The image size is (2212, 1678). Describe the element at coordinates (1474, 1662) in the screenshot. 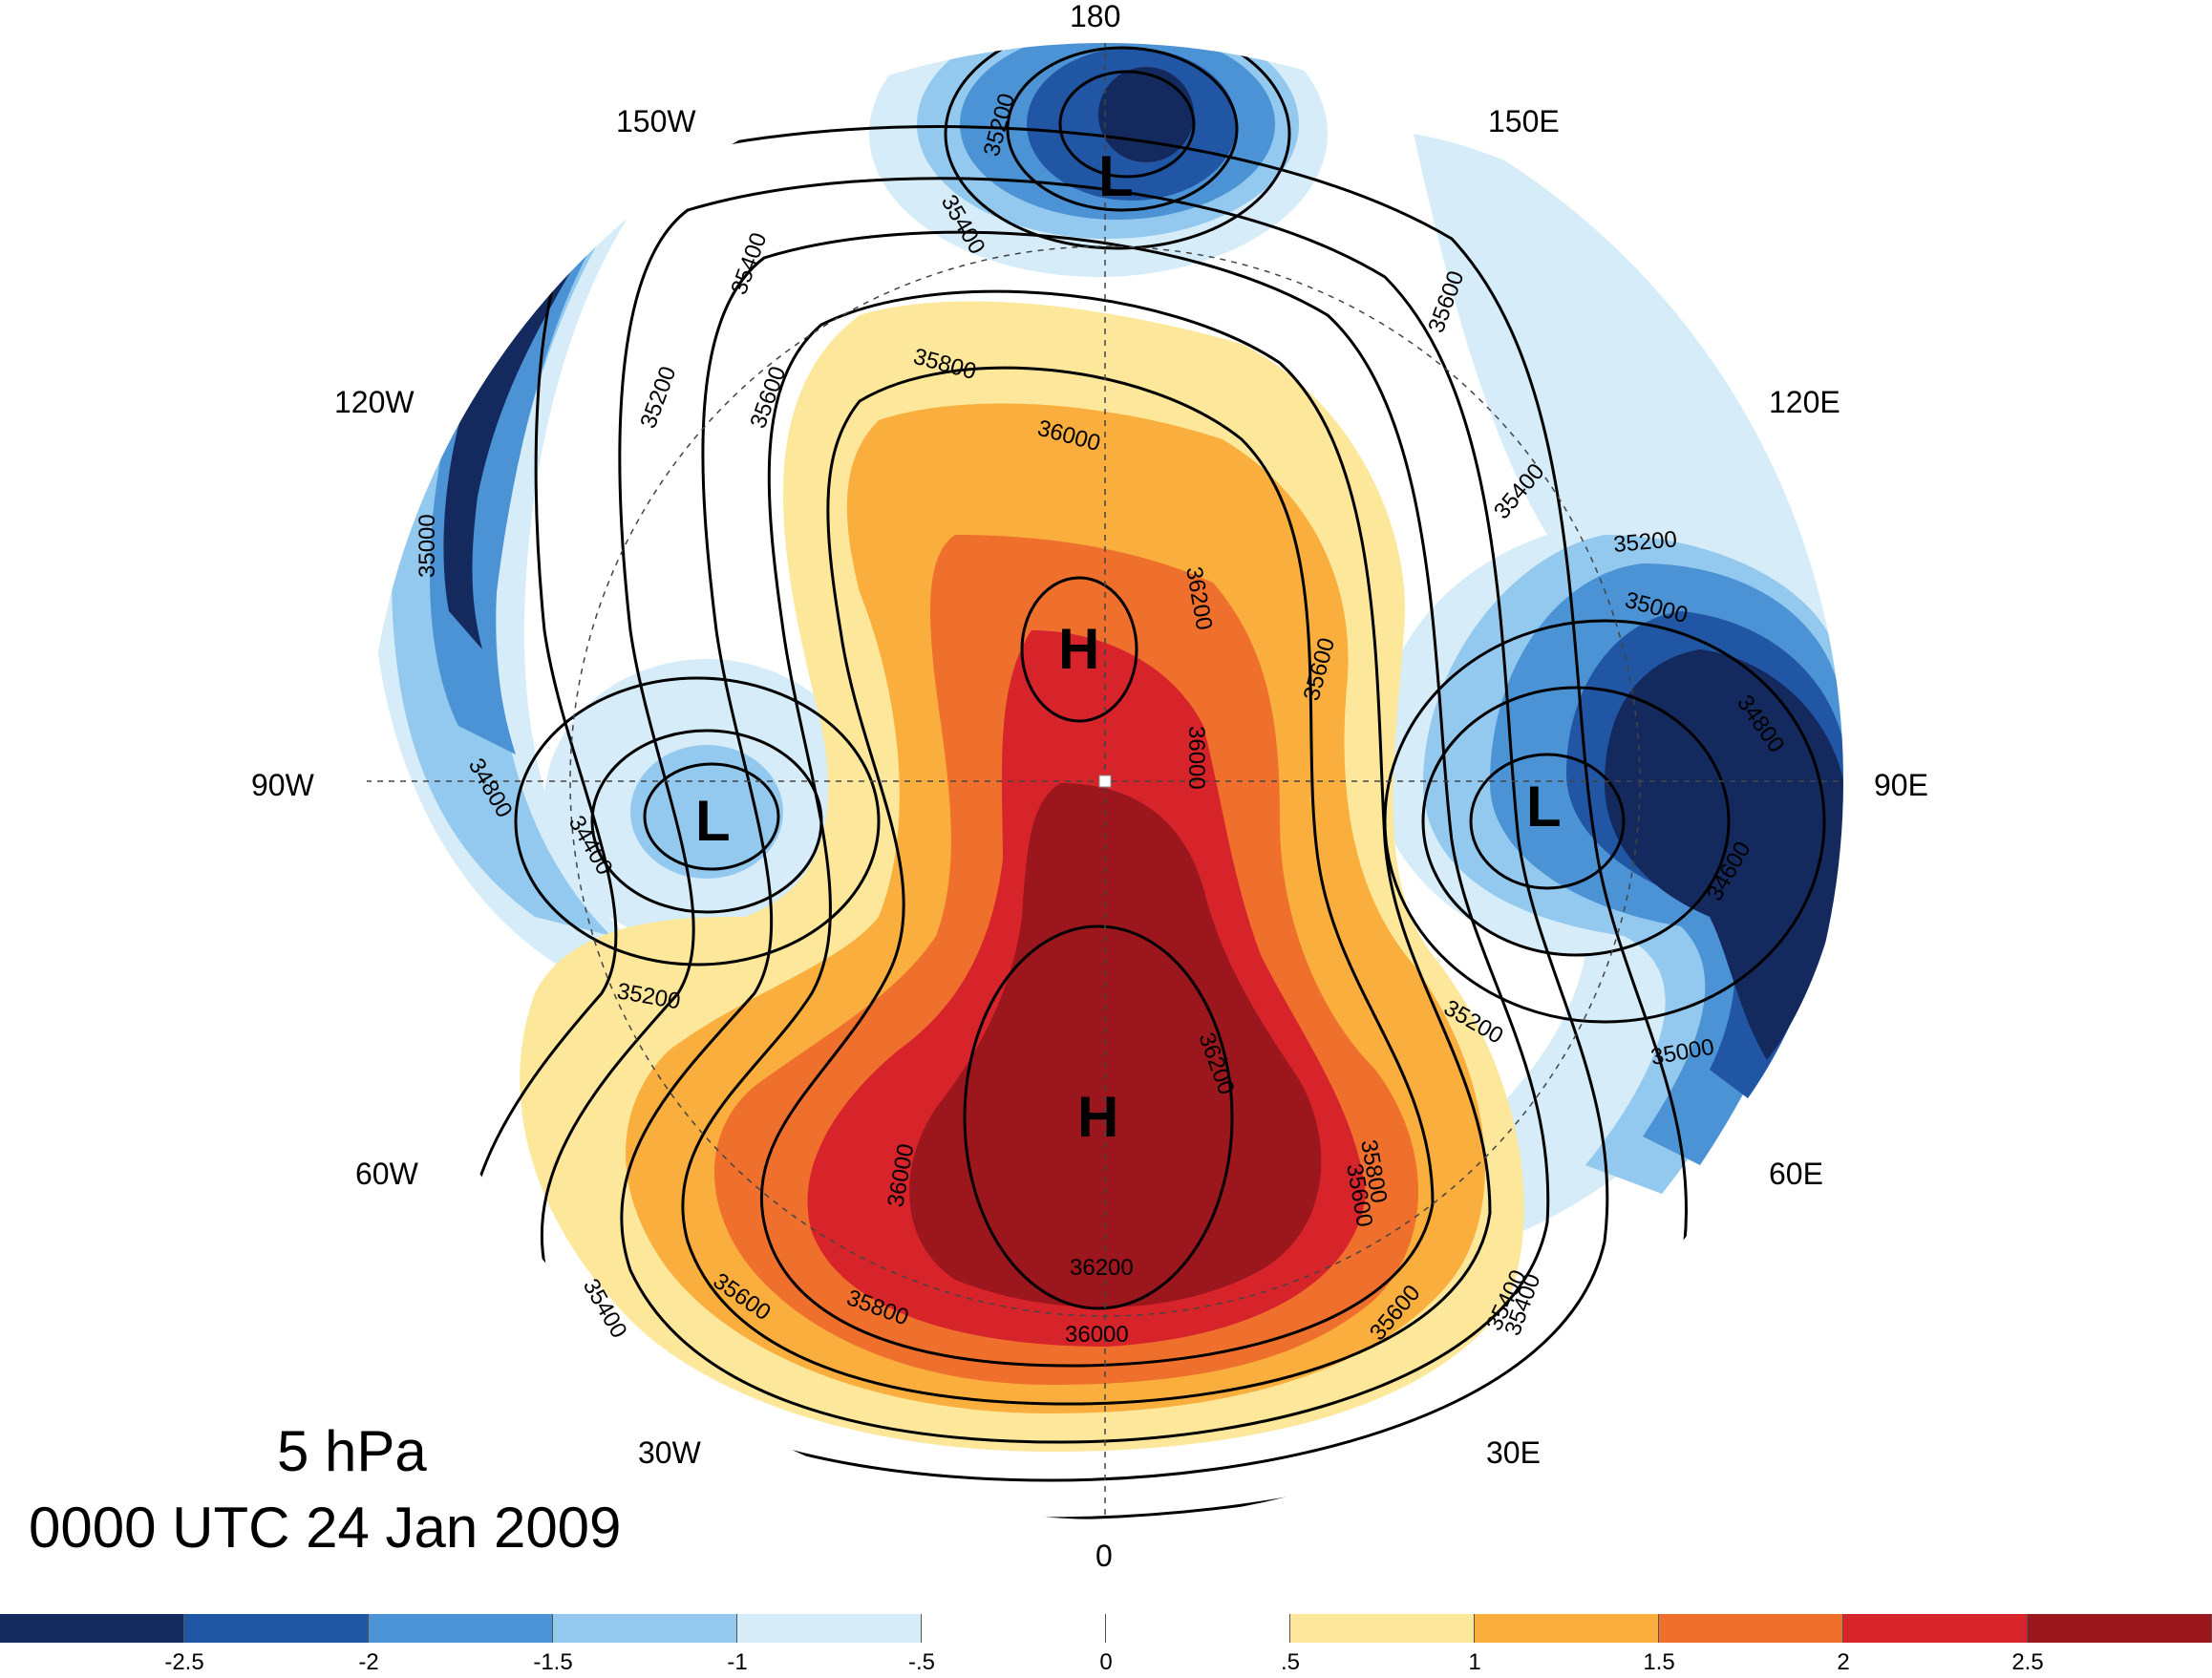

I see `colorbar-tick-label: 1` at that location.